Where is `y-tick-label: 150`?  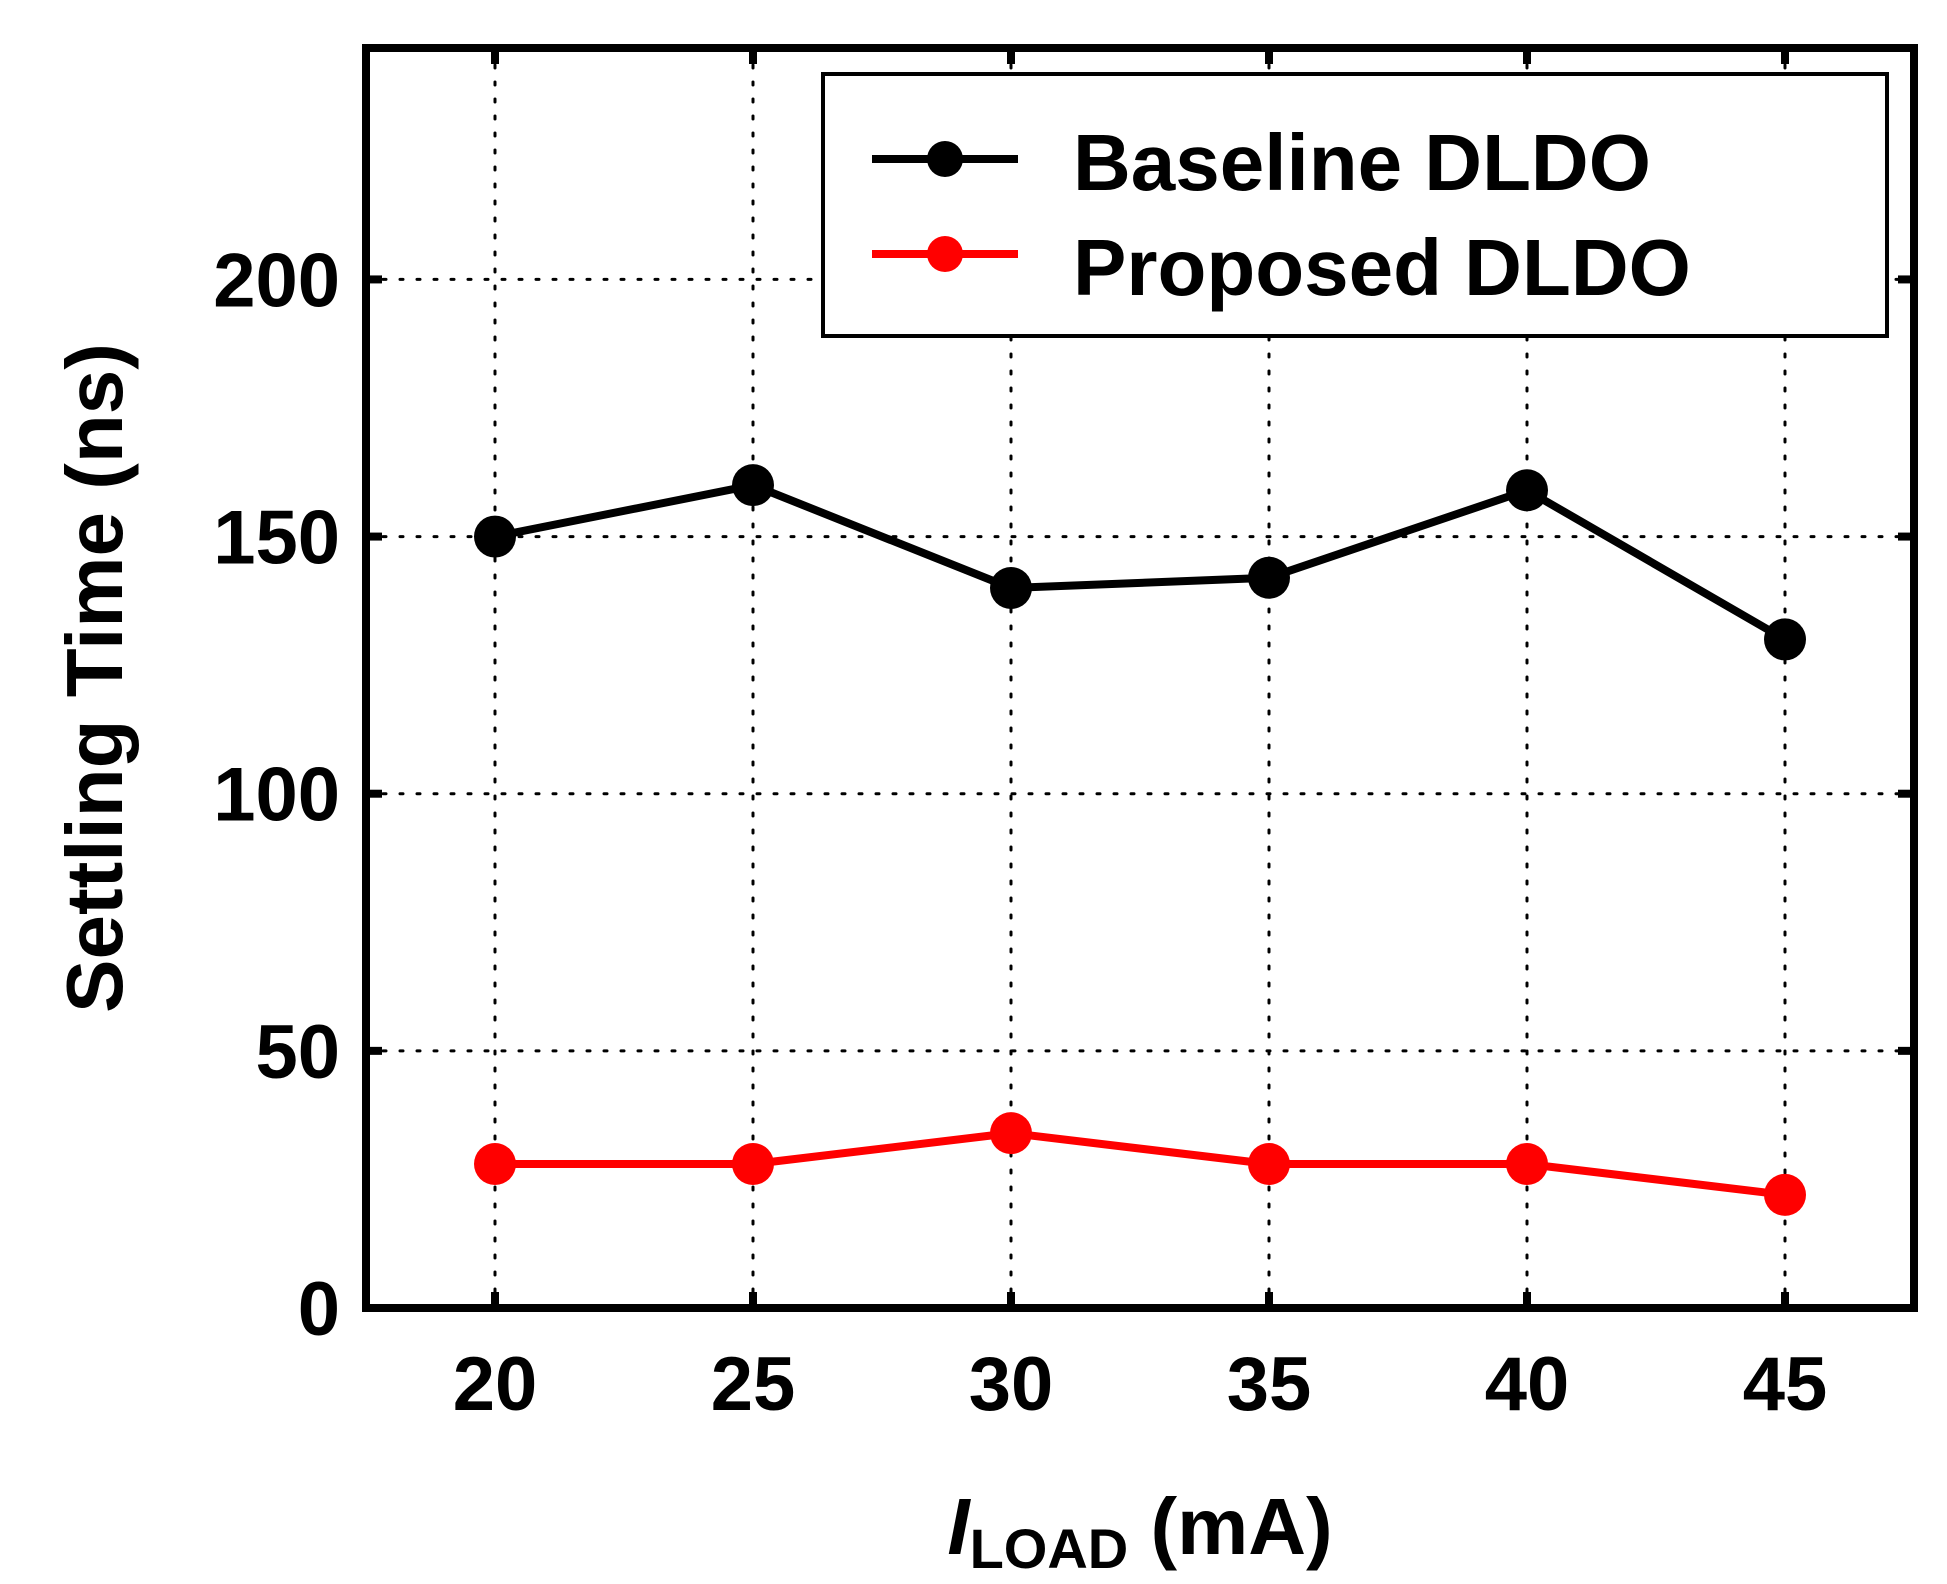
y-tick-label: 150 is located at coordinates (276, 538).